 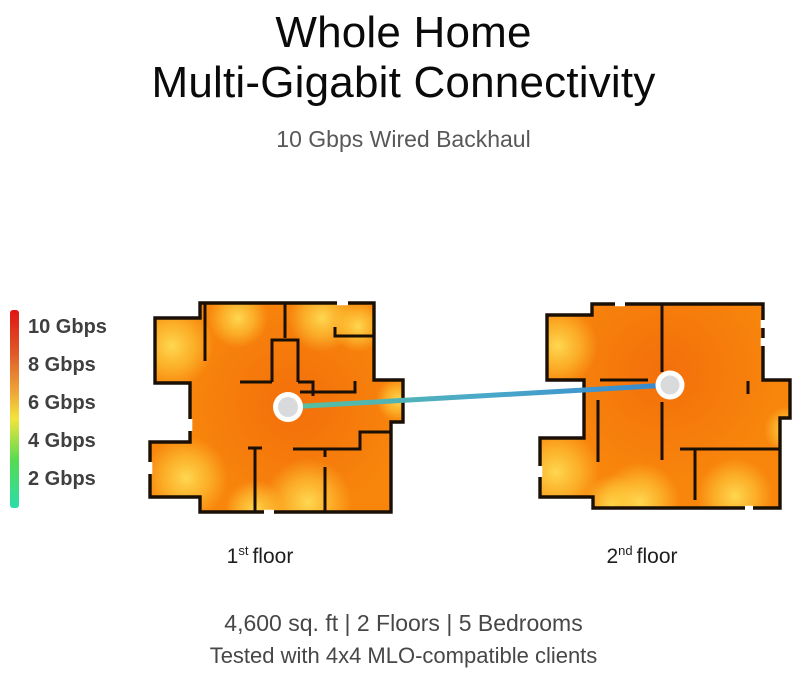 I want to click on home-specs-text: 4,600 sq. ft | 2 Floors | 5 Bedrooms, so click(x=403, y=623).